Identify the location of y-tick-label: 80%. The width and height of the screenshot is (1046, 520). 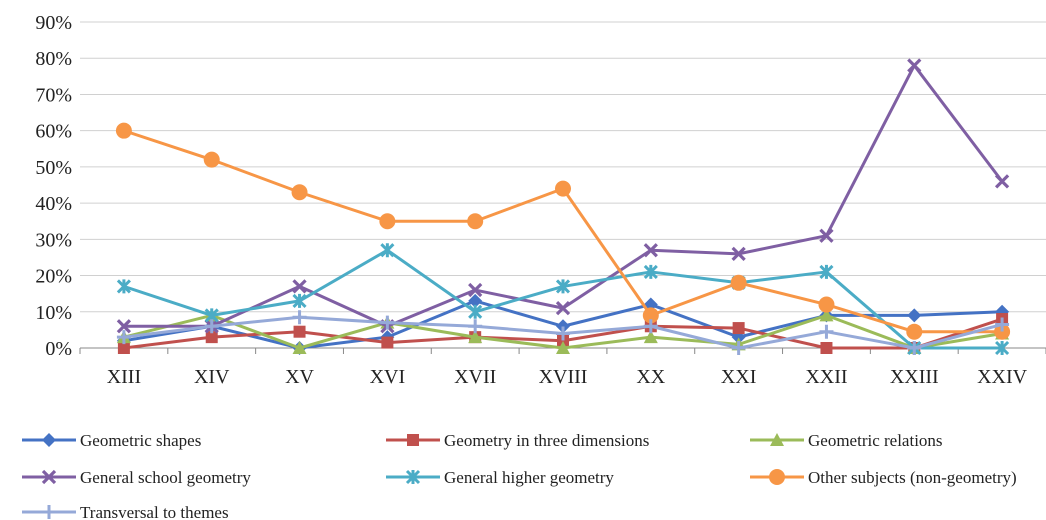
(53, 59).